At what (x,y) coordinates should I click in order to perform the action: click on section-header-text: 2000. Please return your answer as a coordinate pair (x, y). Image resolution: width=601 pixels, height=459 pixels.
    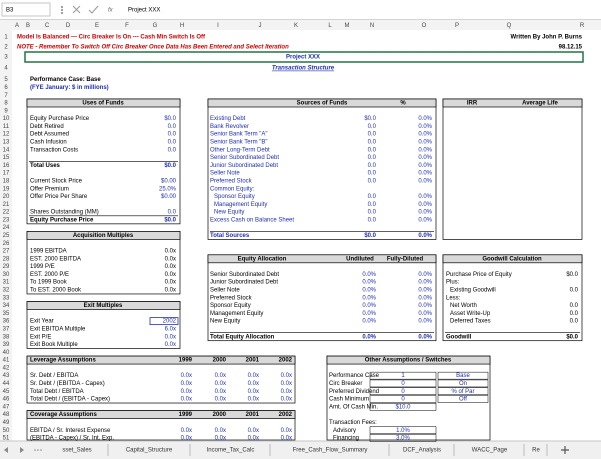
    Looking at the image, I should click on (220, 361).